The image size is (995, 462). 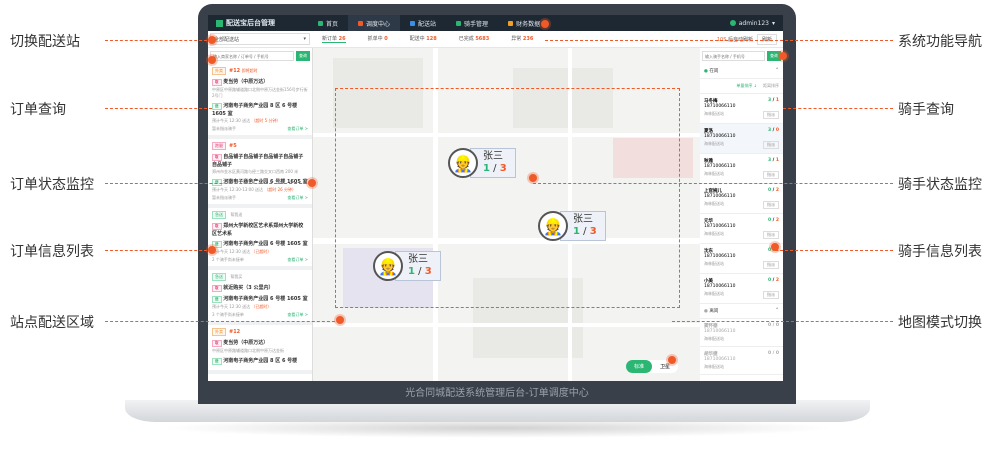 I want to click on sort-by-orders: 单量排序 ↓, so click(x=746, y=85).